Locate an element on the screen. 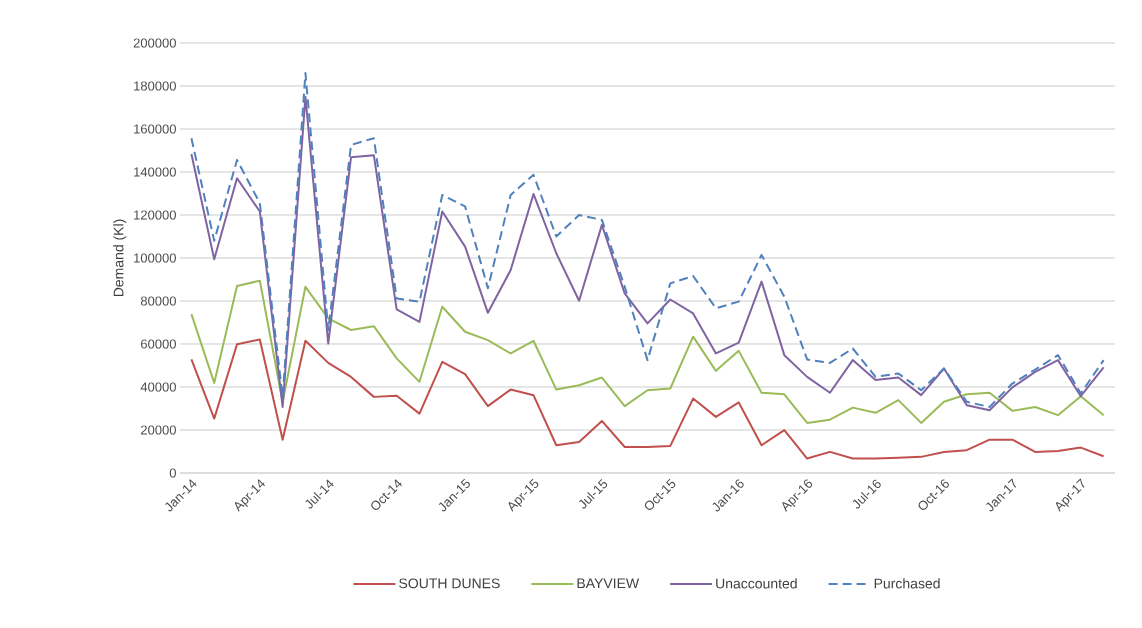 The width and height of the screenshot is (1142, 628). y-tick-label: 60000 is located at coordinates (158, 344).